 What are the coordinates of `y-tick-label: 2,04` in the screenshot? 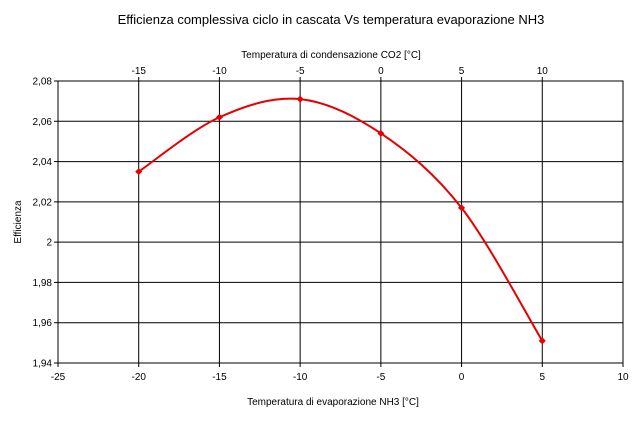 It's located at (43, 162).